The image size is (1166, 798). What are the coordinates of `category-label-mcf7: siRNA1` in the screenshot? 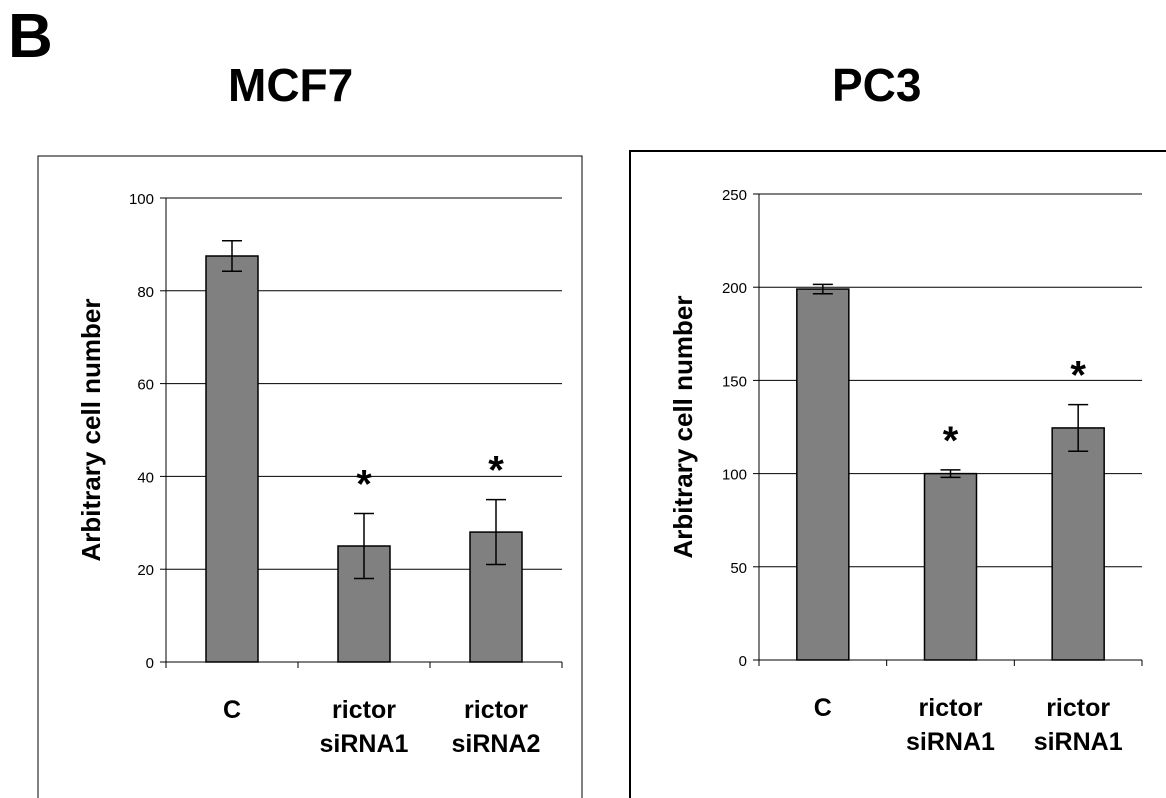 It's located at (364, 744).